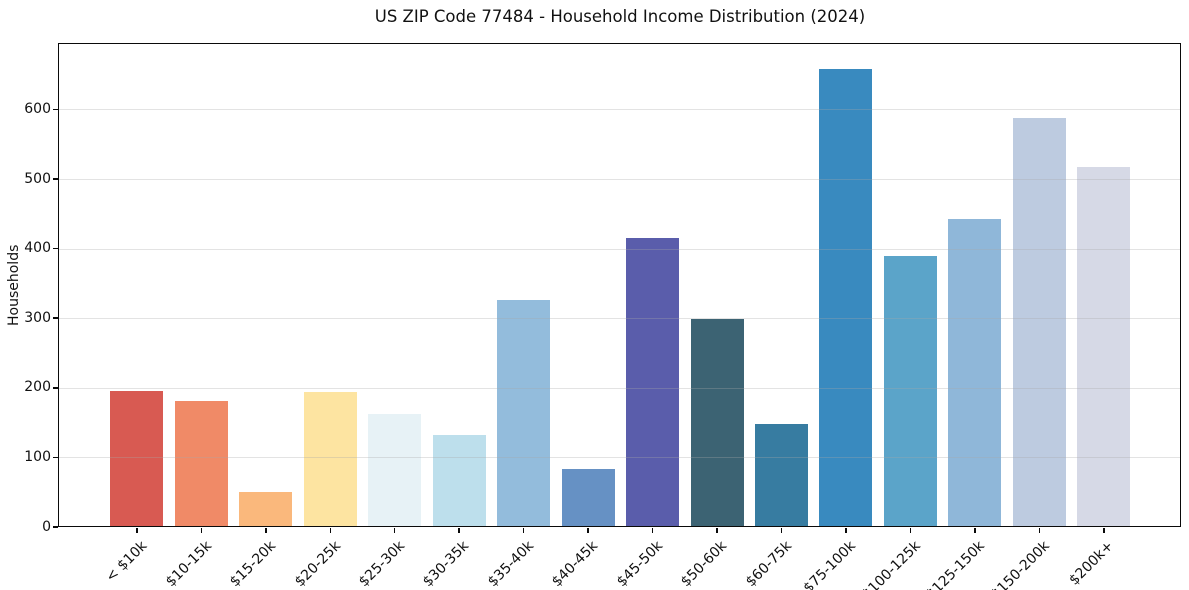  What do you see at coordinates (46, 526) in the screenshot?
I see `y-tick-label: 0` at bounding box center [46, 526].